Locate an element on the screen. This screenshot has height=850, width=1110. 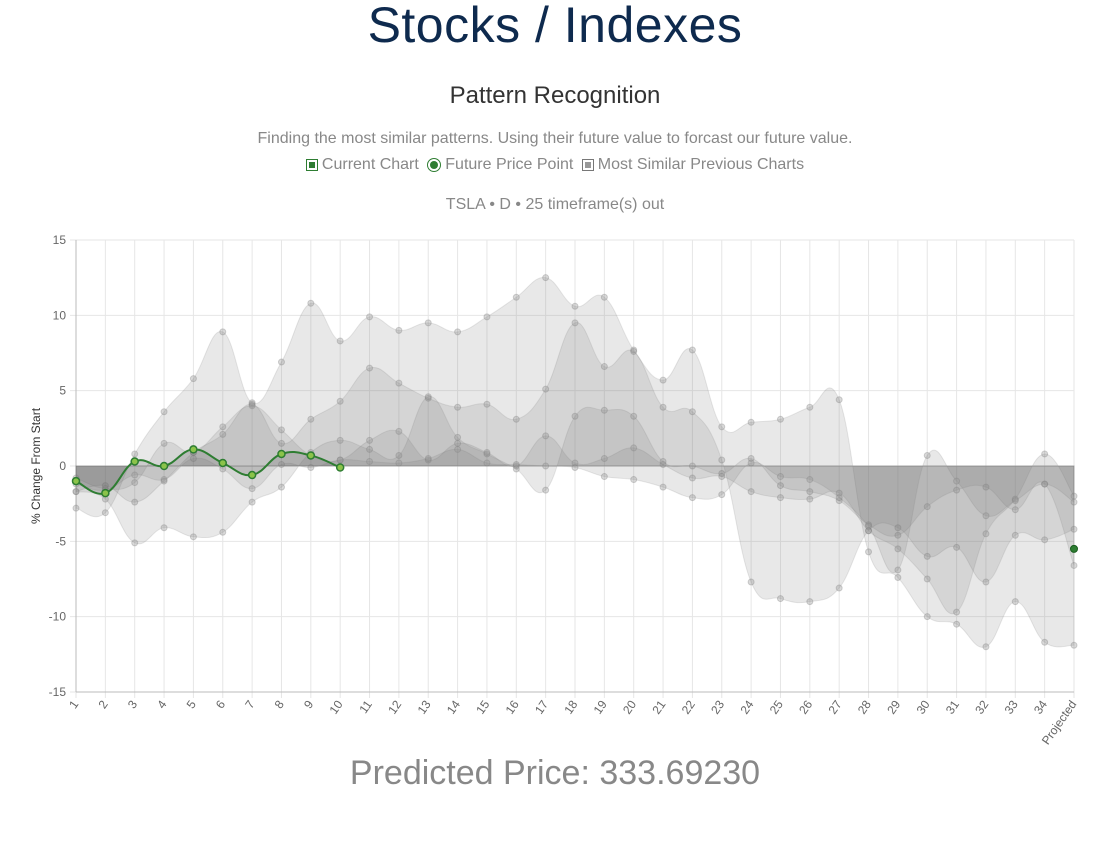
y-tick-label: -15 is located at coordinates (58, 692).